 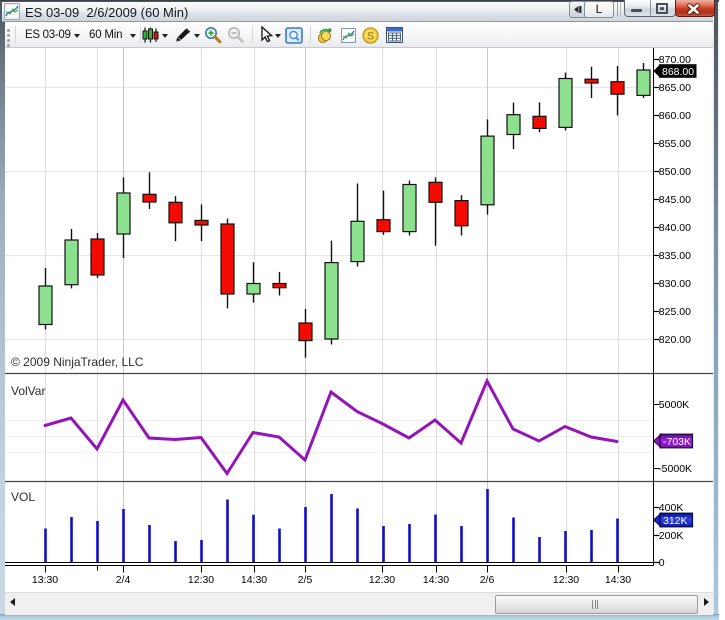 What do you see at coordinates (675, 60) in the screenshot?
I see `svg-text: 870.00` at bounding box center [675, 60].